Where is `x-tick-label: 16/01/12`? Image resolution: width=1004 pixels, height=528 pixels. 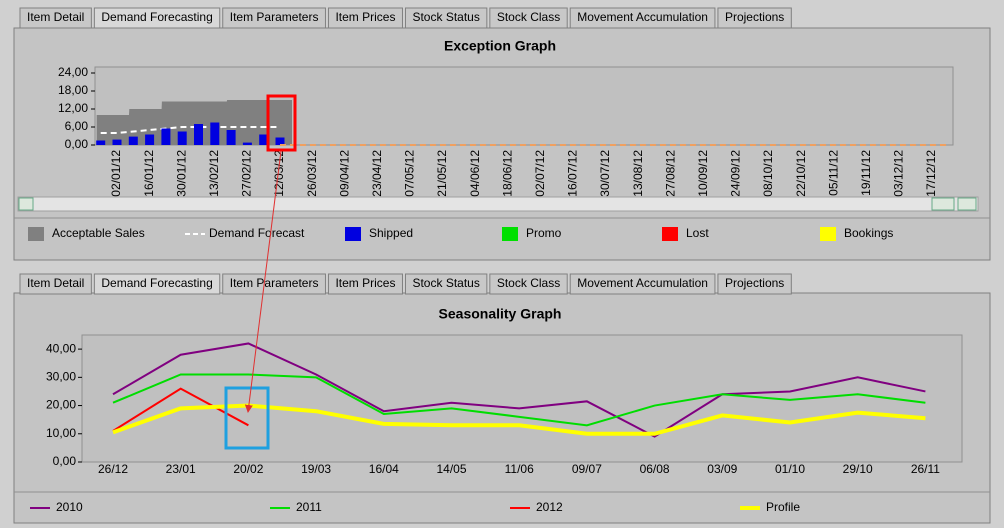
x-tick-label: 16/01/12 is located at coordinates (149, 173).